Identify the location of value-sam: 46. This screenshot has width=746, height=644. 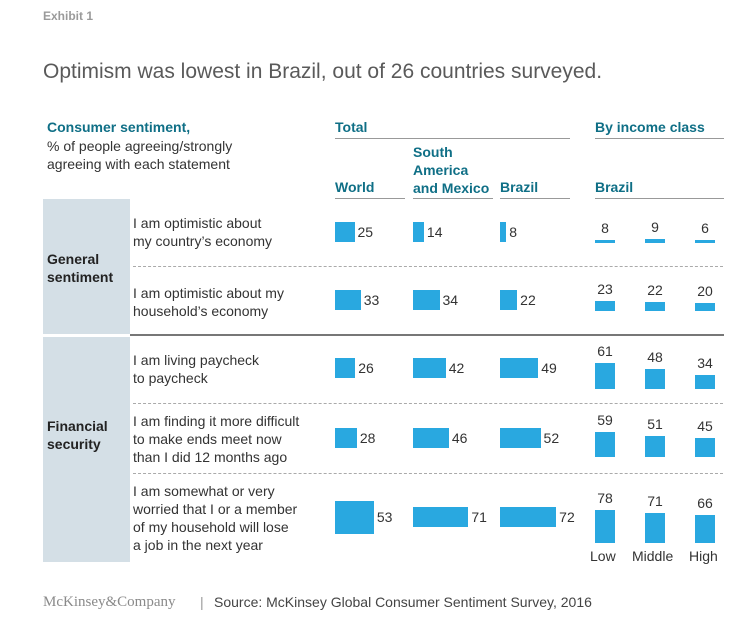
(459, 438).